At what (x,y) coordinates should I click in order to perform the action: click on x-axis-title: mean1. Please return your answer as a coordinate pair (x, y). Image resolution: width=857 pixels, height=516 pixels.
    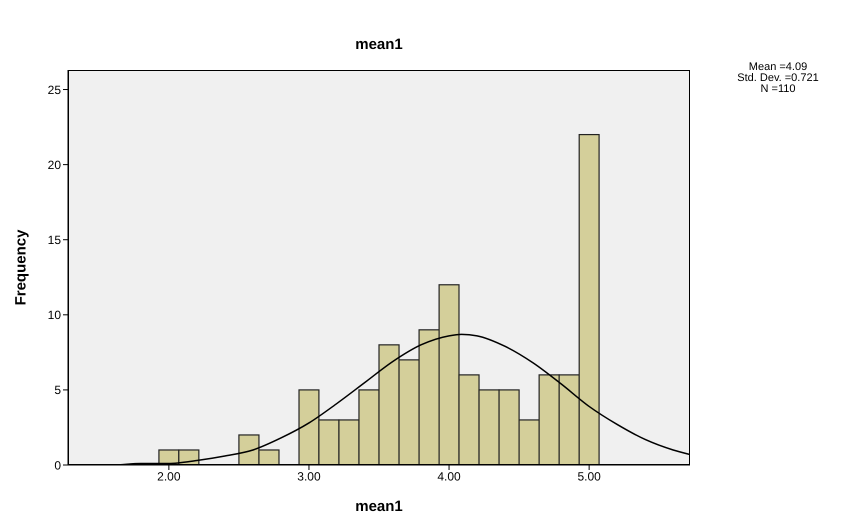
    Looking at the image, I should click on (379, 506).